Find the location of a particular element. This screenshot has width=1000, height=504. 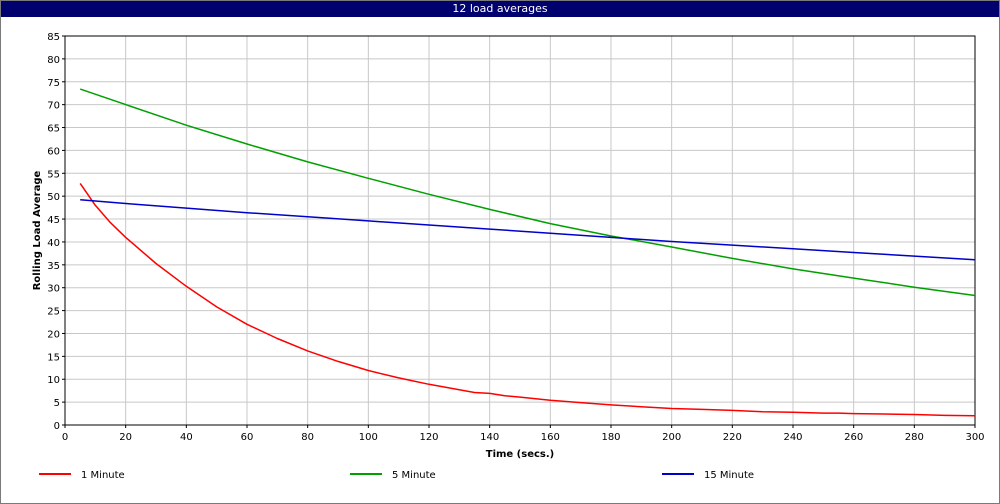

x-tick-label: 0 is located at coordinates (65, 437).